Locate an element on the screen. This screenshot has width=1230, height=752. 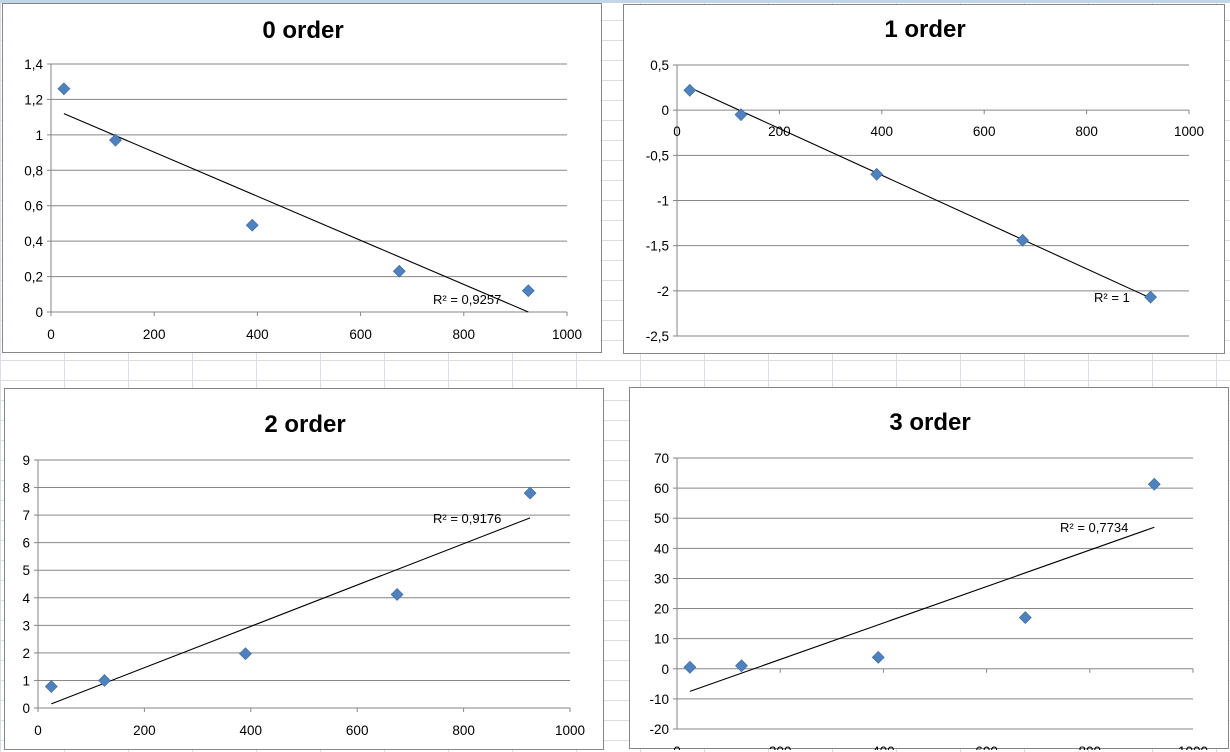
y-tick-label: 0,6 is located at coordinates (33, 206).